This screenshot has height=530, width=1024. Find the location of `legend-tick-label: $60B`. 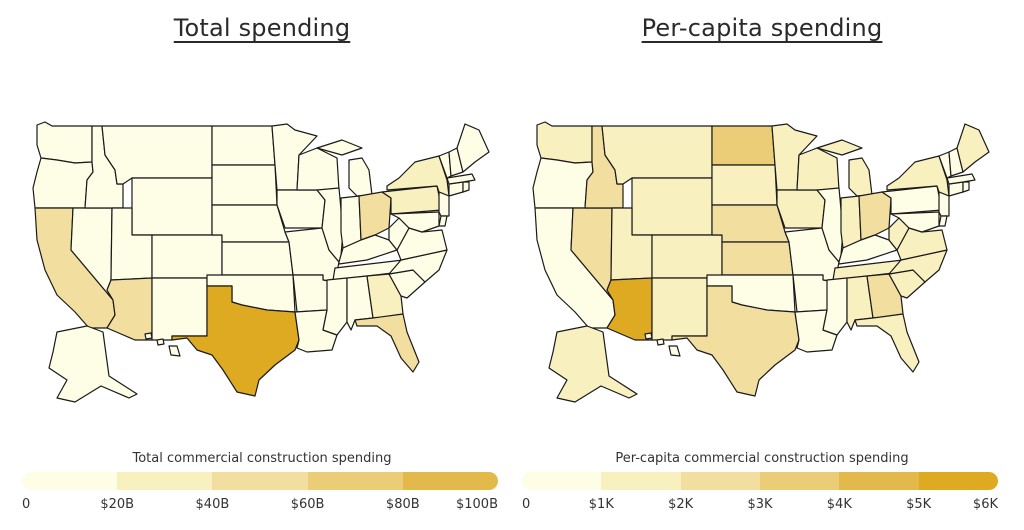

legend-tick-label: $60B is located at coordinates (307, 504).